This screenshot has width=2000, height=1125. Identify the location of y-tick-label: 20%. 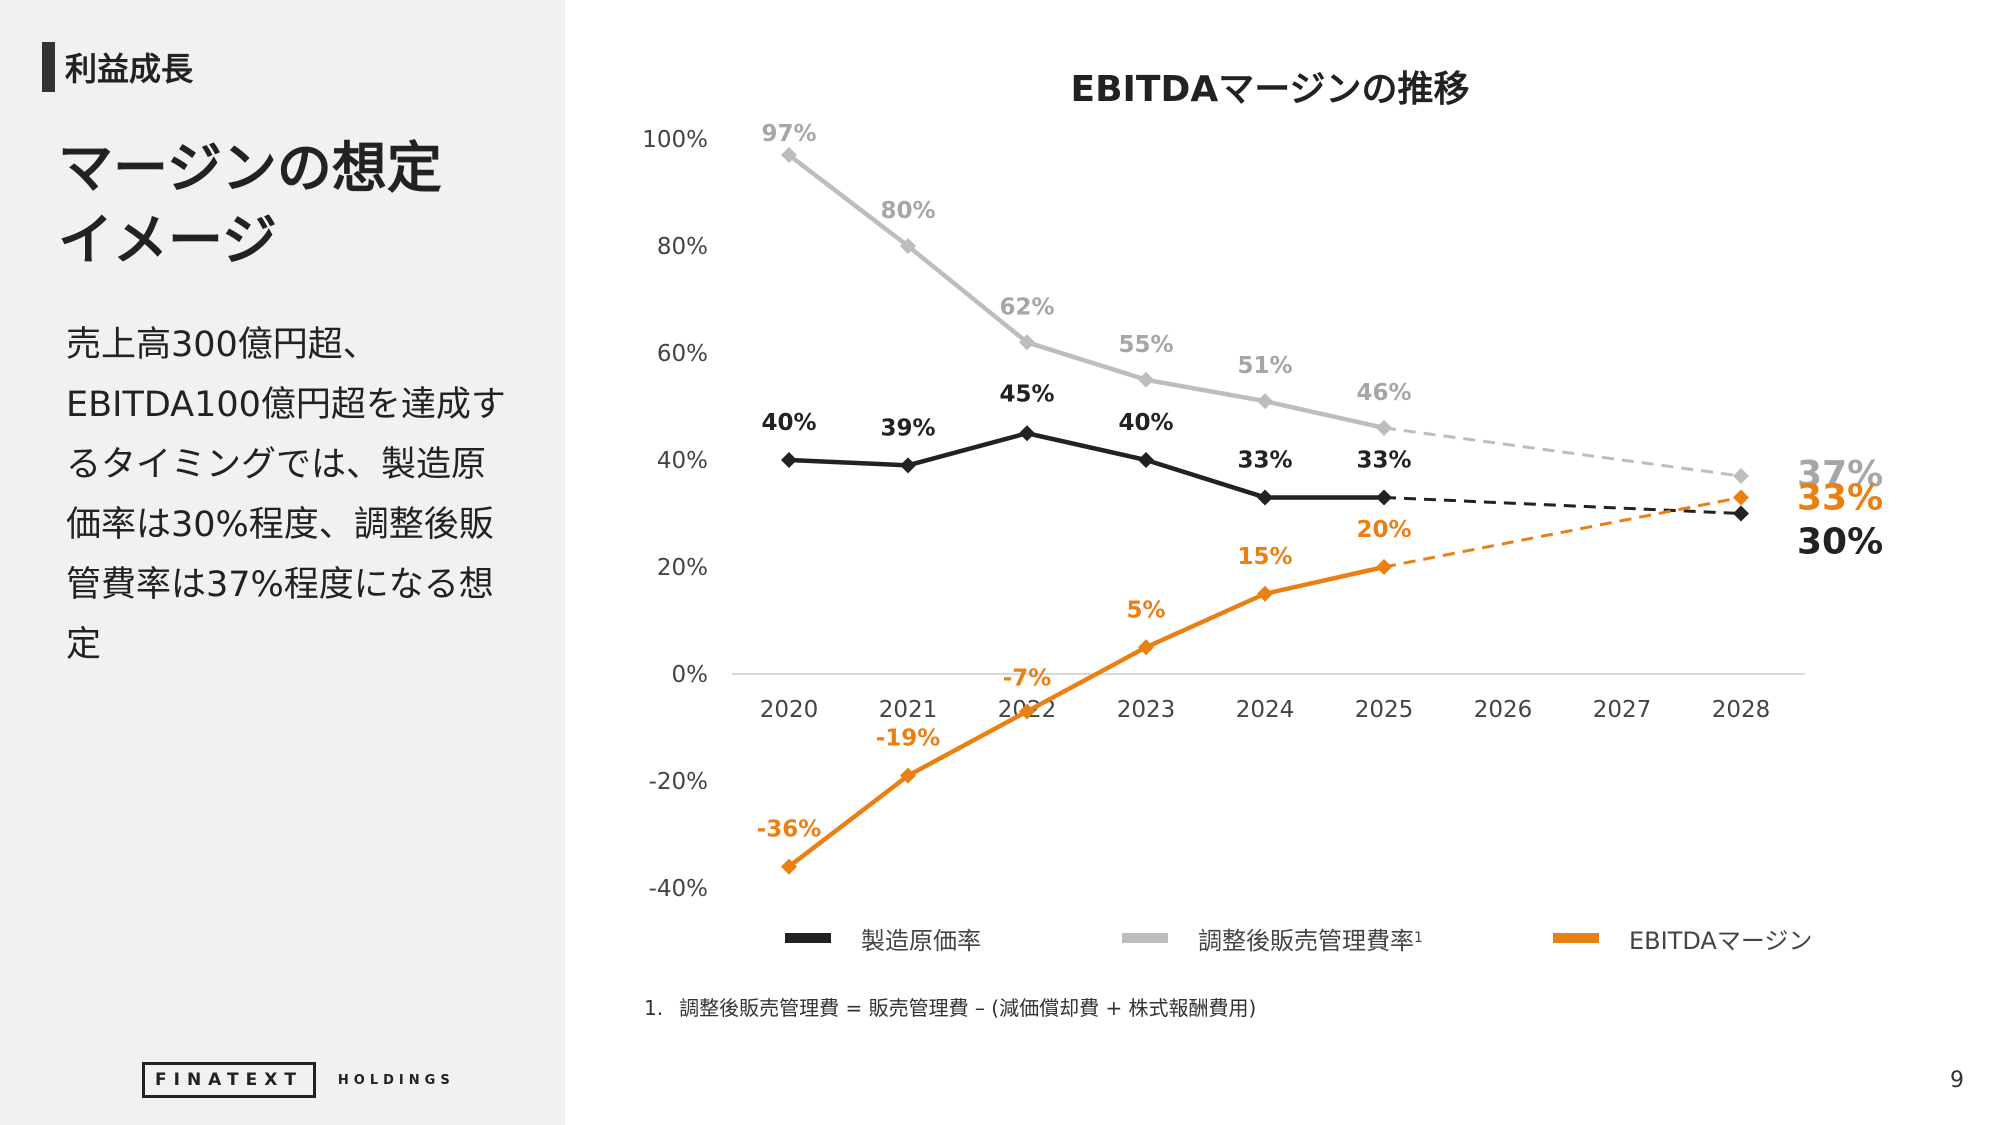
(682, 568).